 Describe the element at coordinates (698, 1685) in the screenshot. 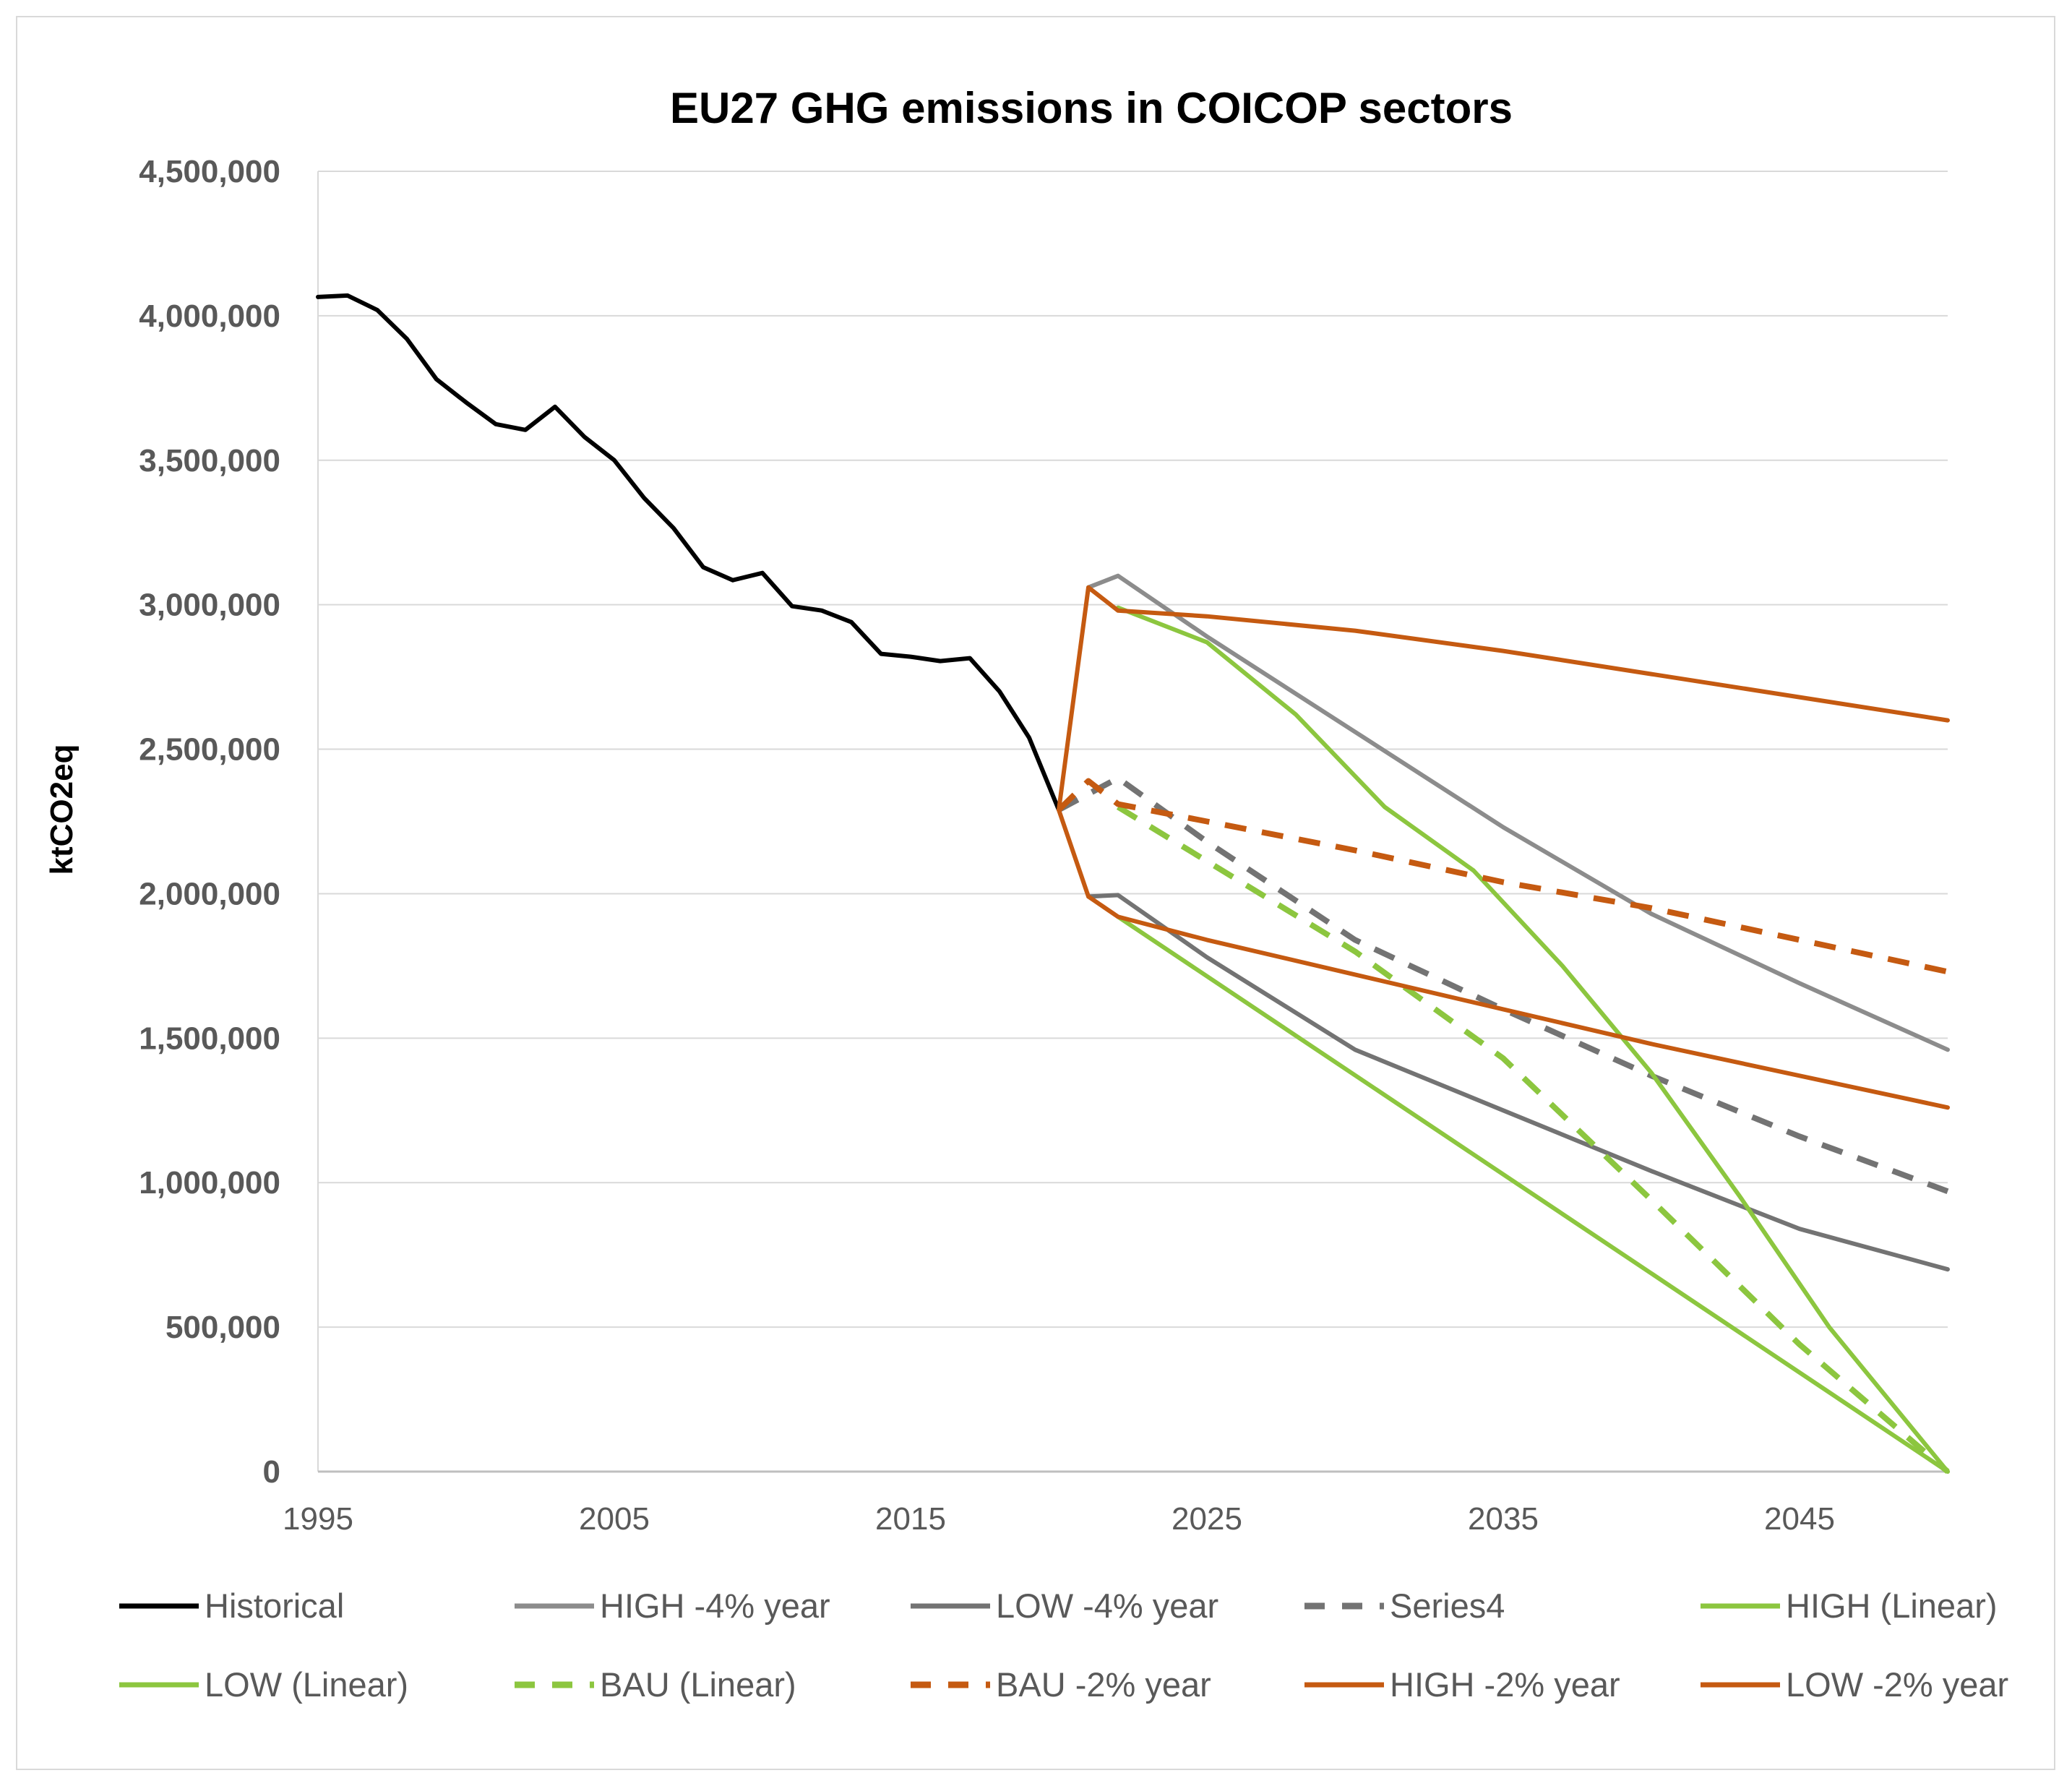

I see `legend-label-bau-linear: BAU (Linear)` at that location.